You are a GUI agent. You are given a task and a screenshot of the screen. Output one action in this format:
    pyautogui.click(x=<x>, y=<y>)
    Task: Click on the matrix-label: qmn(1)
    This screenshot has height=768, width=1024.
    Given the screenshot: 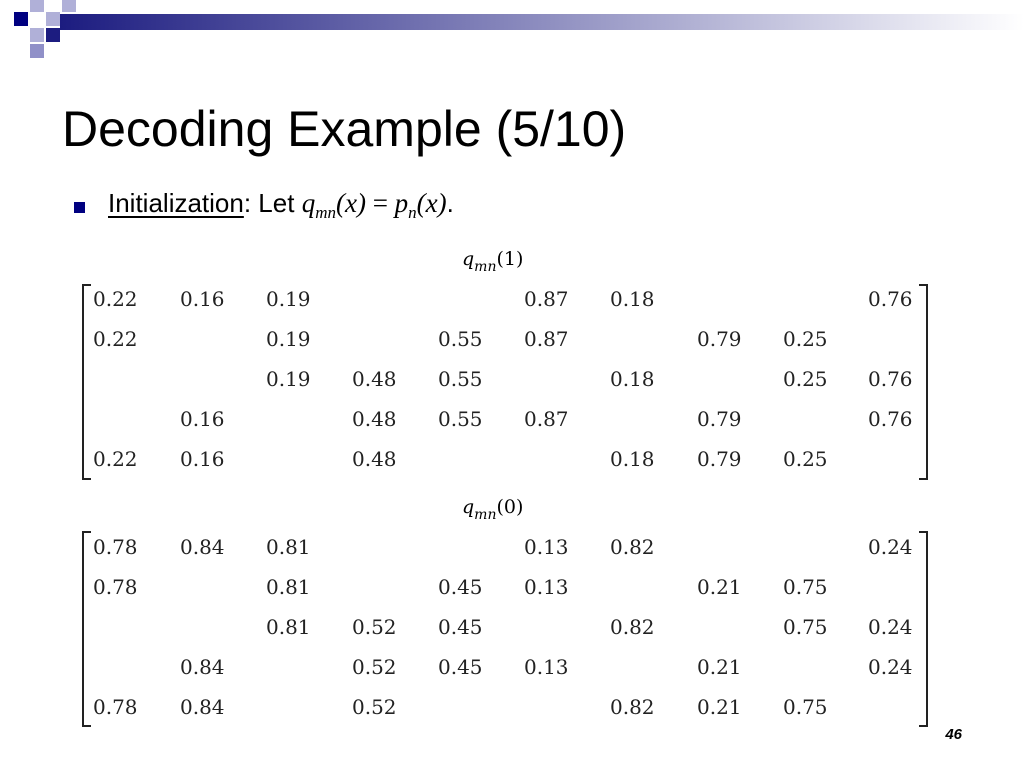 What is the action you would take?
    pyautogui.click(x=492, y=261)
    